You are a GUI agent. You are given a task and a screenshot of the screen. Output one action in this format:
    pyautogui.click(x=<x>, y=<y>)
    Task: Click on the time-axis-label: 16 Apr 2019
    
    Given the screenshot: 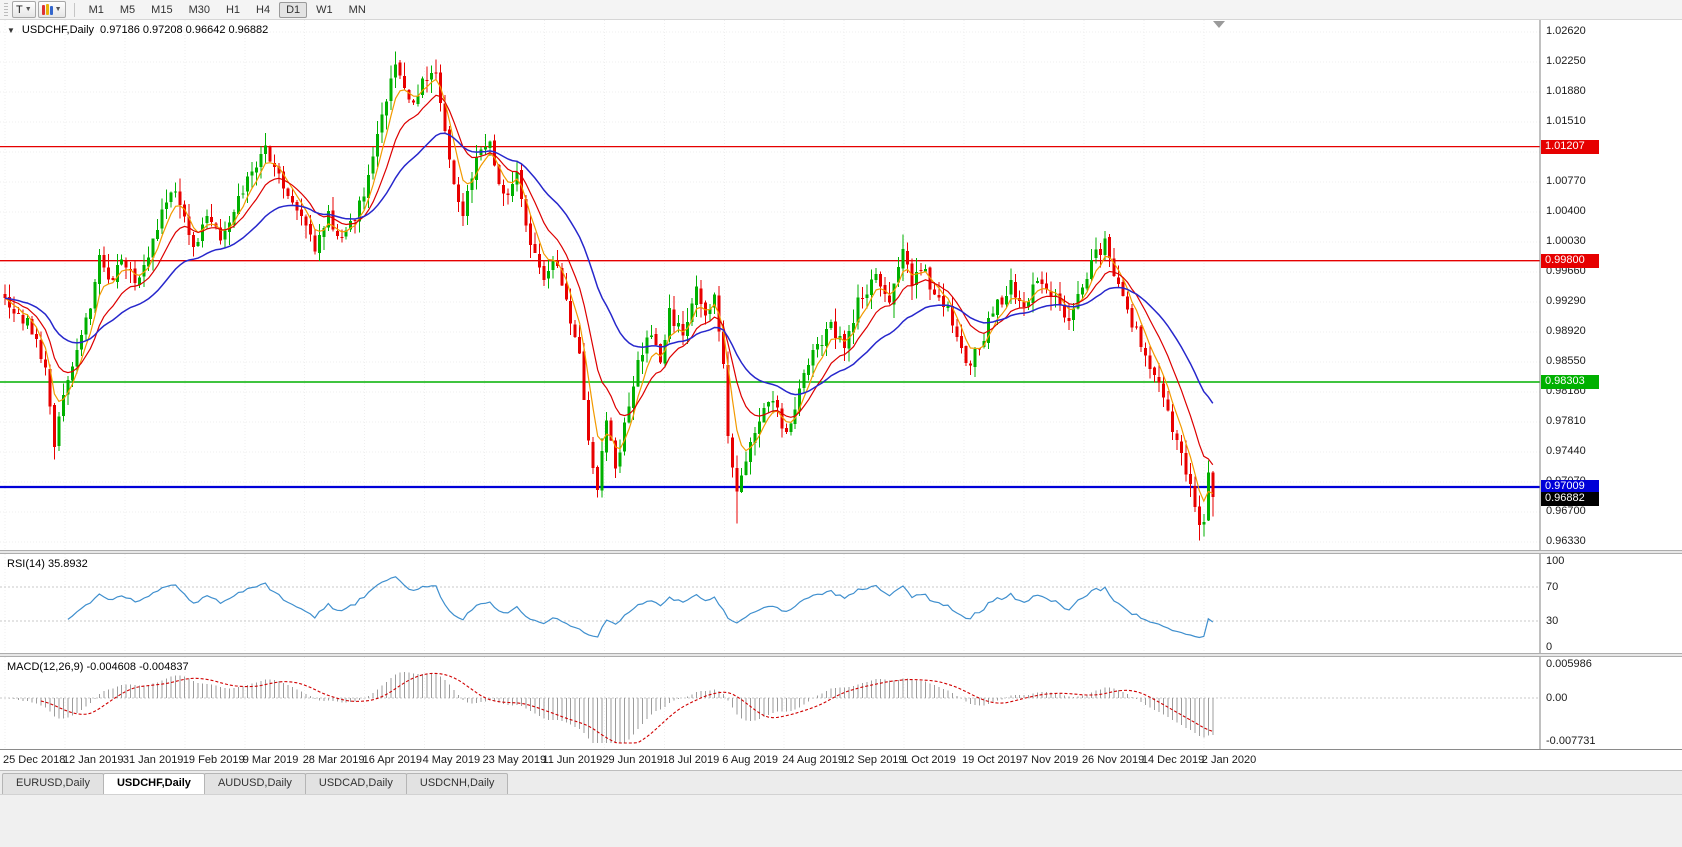 What is the action you would take?
    pyautogui.click(x=392, y=760)
    